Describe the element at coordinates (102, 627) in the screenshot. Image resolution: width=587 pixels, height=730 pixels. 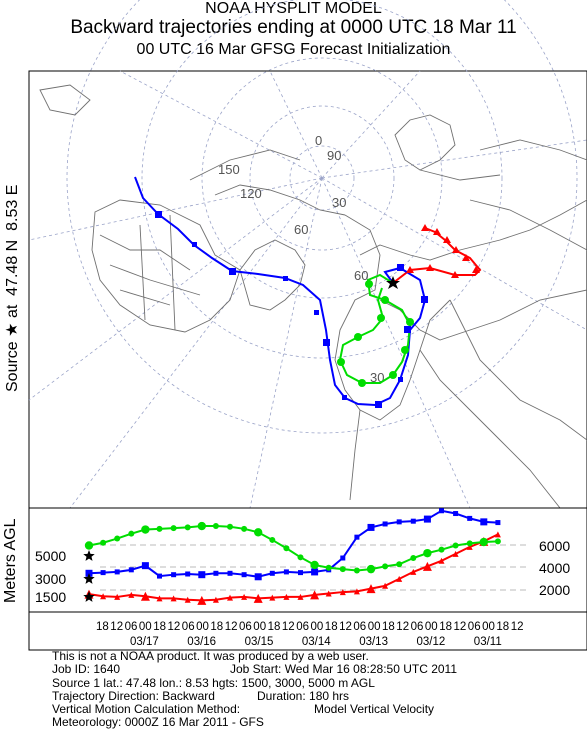
I see `time-tick-0: 18` at that location.